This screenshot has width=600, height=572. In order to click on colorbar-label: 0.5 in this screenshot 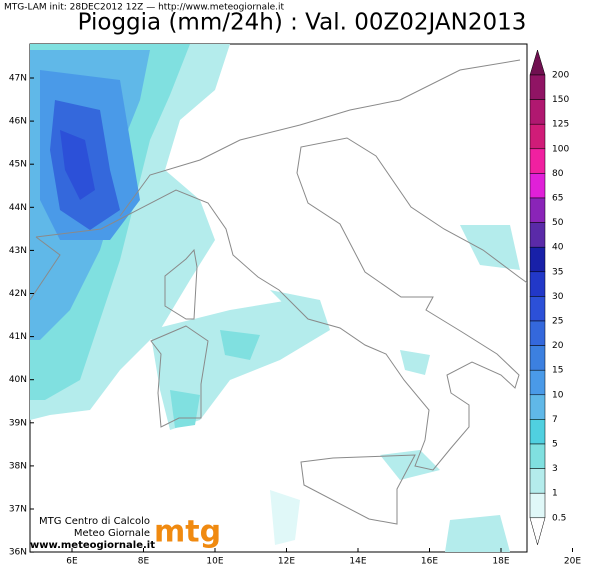, I will do `click(559, 518)`.